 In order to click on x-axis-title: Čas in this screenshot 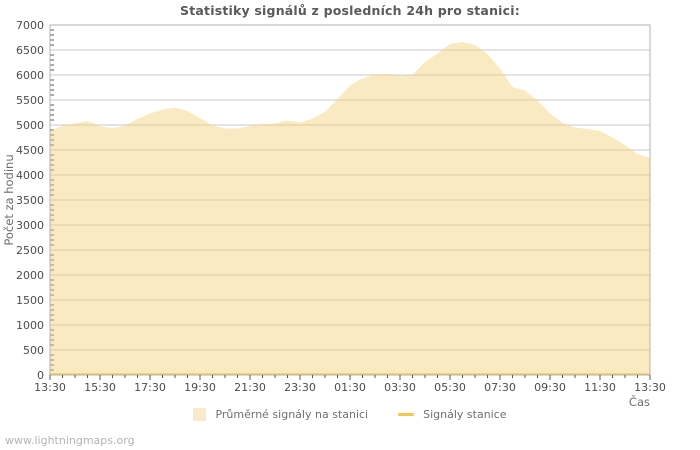, I will do `click(639, 401)`.